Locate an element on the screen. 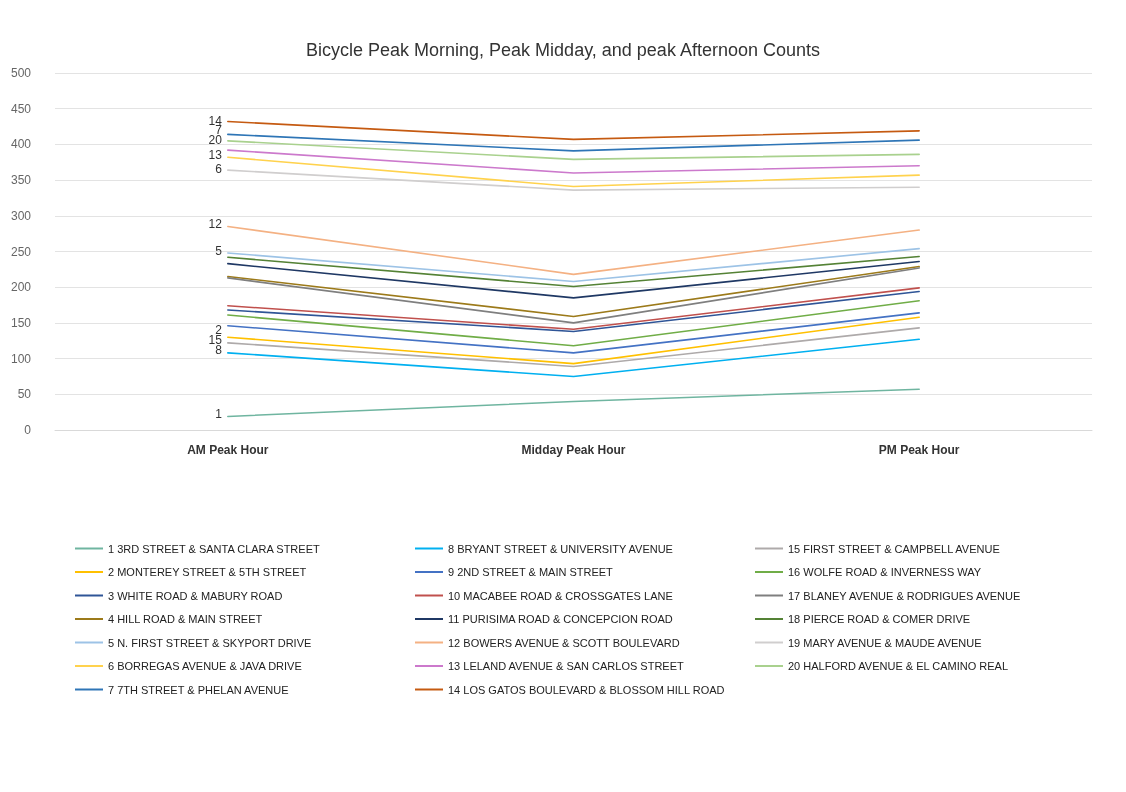 This screenshot has width=1126, height=792. annotation: 2 is located at coordinates (219, 330).